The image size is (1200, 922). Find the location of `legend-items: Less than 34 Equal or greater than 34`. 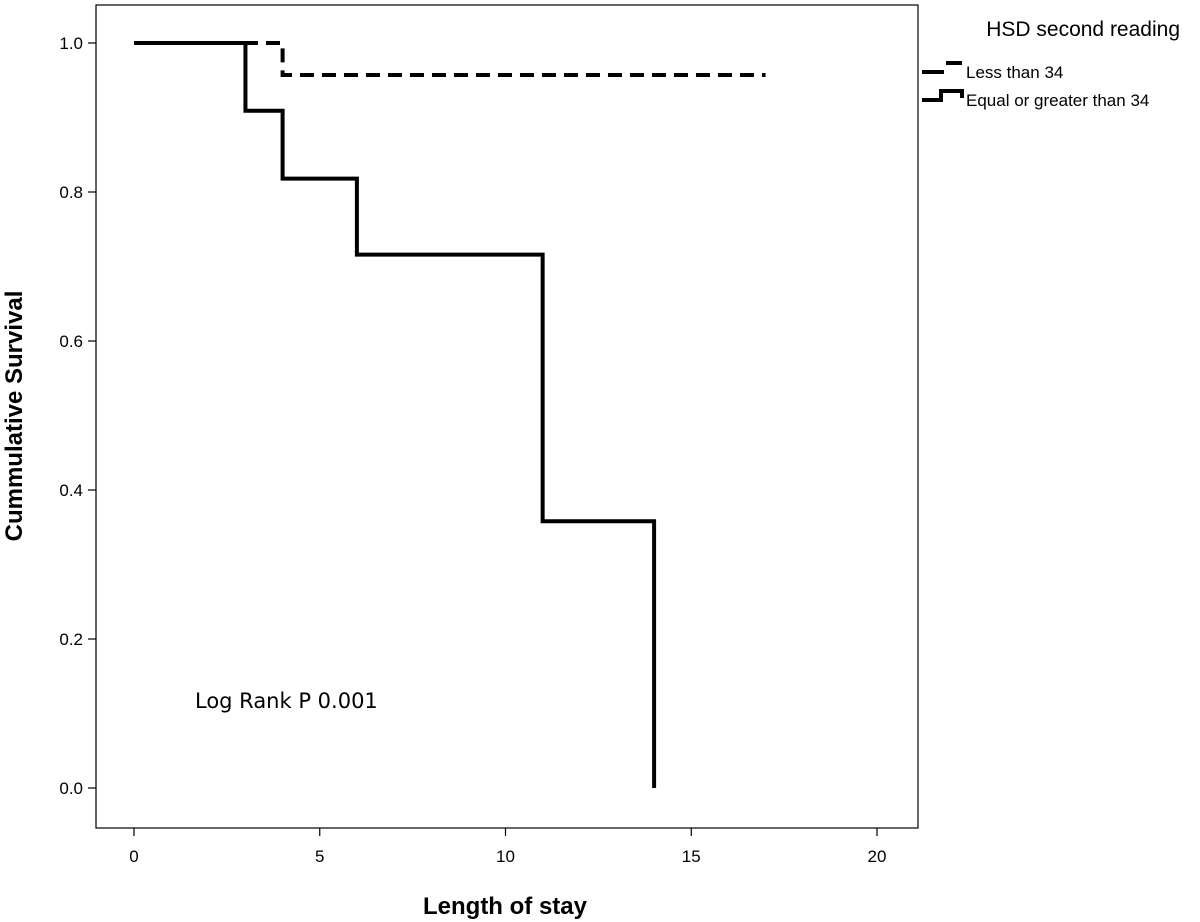

legend-items: Less than 34 Equal or greater than 34 is located at coordinates (1035, 85).